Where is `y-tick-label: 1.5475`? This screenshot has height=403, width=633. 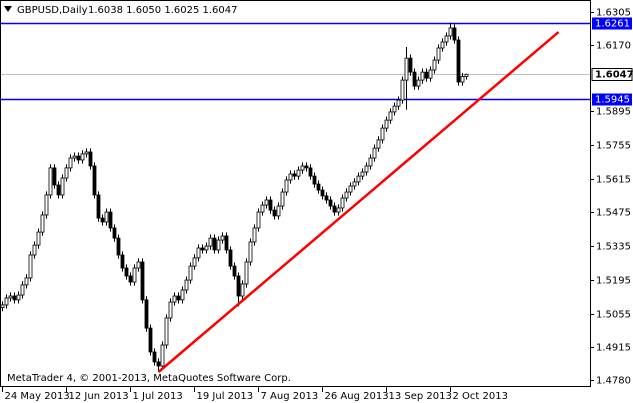
y-tick-label: 1.5475 is located at coordinates (613, 213).